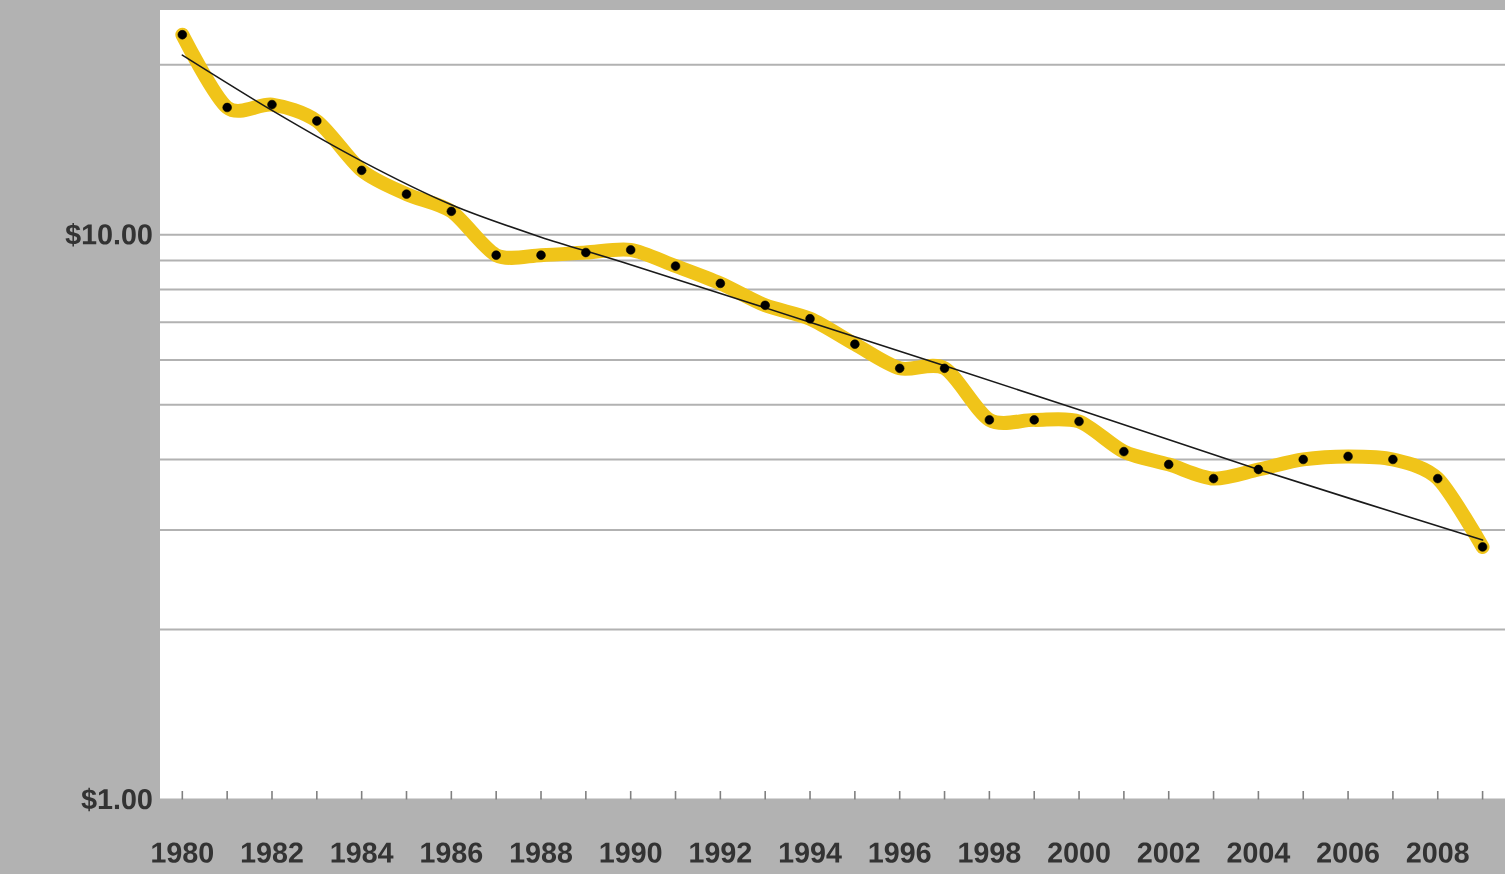  Describe the element at coordinates (108, 234) in the screenshot. I see `y-tick-label: $10.00` at that location.